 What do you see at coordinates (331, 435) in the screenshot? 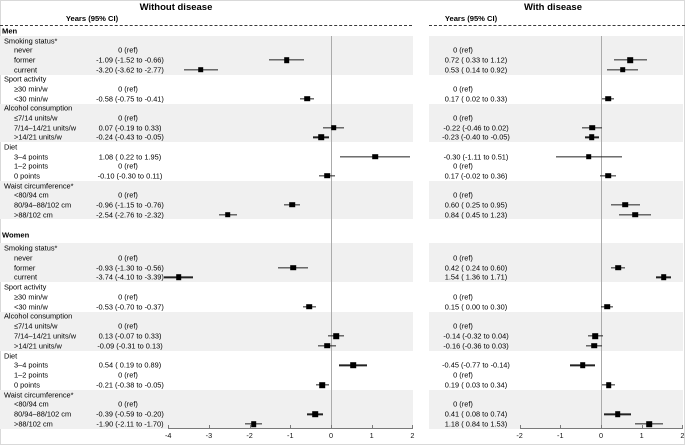
I see `axis-tick-label: 0` at bounding box center [331, 435].